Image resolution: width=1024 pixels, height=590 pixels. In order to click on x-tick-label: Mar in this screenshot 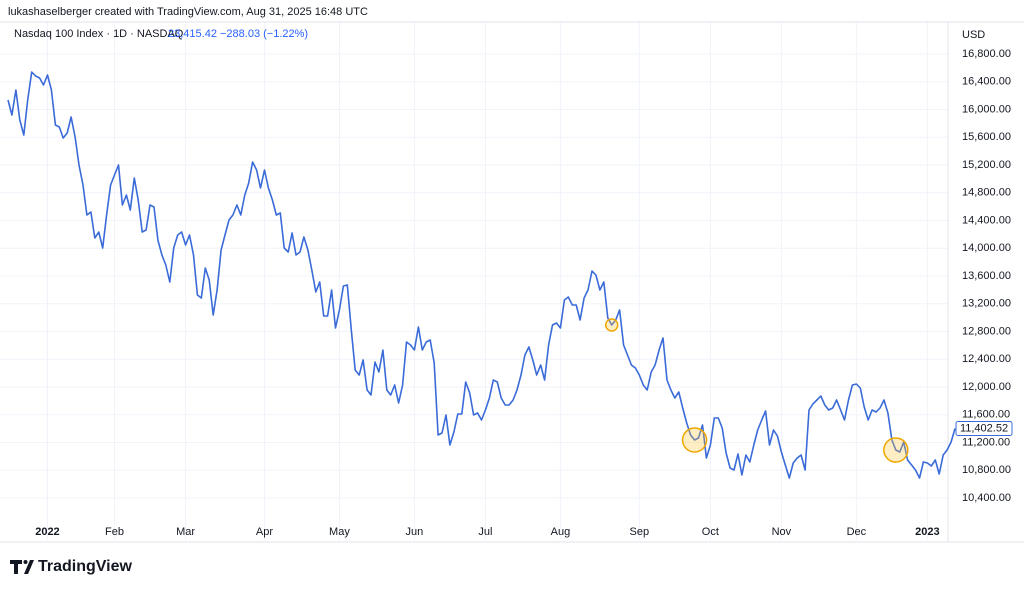, I will do `click(185, 532)`.